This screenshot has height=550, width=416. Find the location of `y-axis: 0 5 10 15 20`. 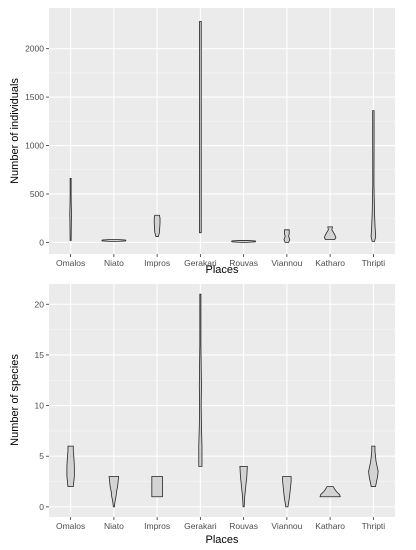

y-axis: 0 5 10 15 20 is located at coordinates (42, 405).